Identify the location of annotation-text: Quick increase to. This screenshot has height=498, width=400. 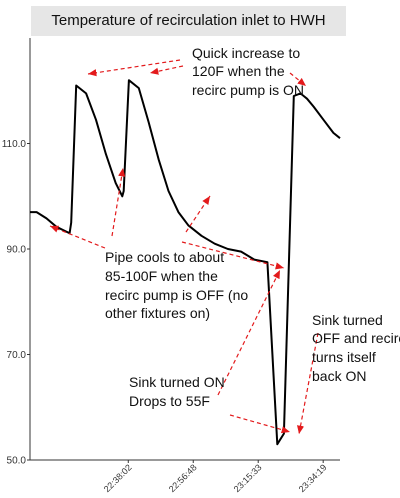
(246, 53).